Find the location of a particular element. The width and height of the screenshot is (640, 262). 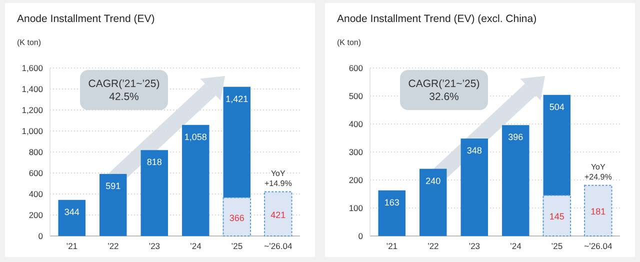

y-tick-label: 1,200 is located at coordinates (33, 110).